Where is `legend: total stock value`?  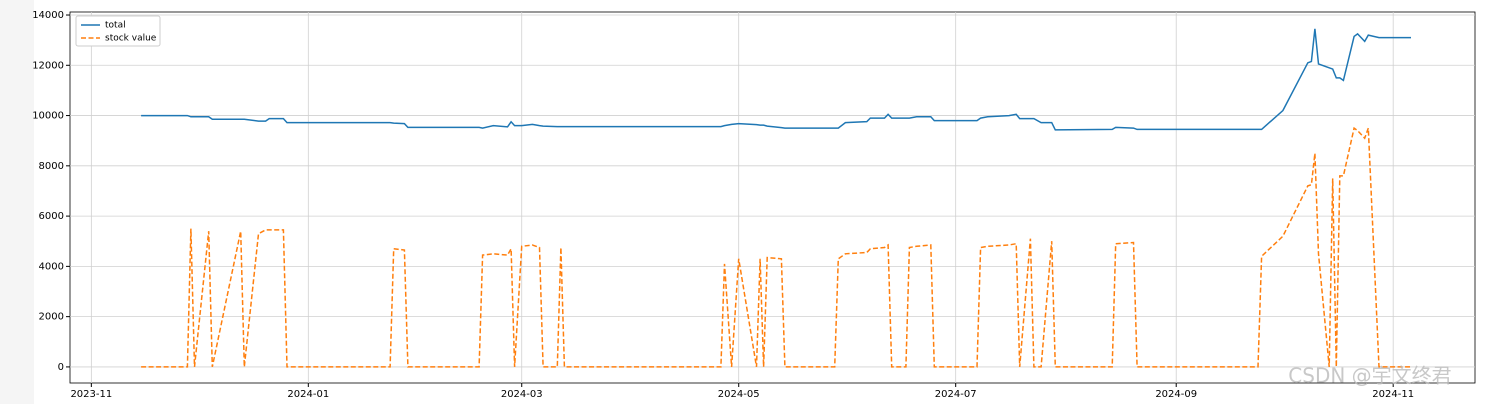
legend: total stock value is located at coordinates (118, 31).